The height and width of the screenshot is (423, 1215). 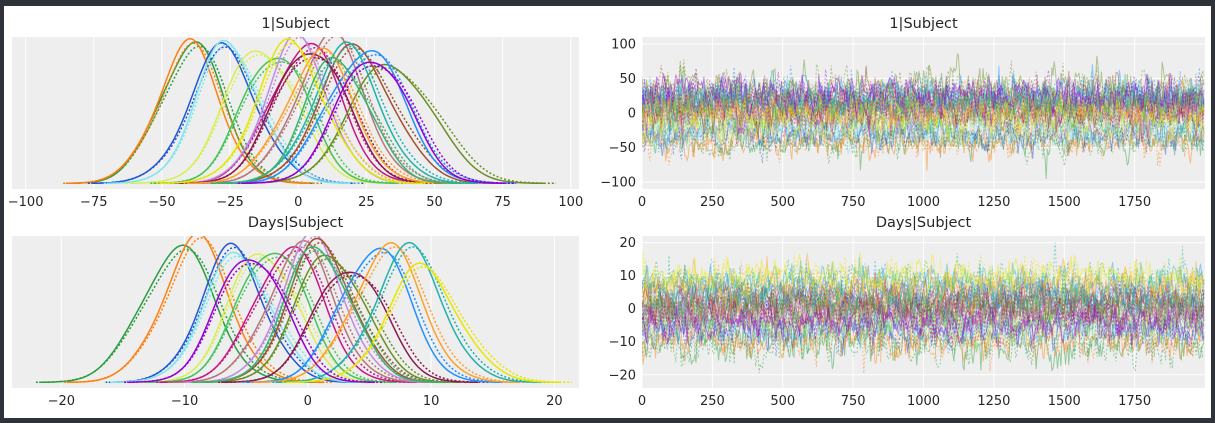 What do you see at coordinates (570, 202) in the screenshot?
I see `x-tick-label: 100` at bounding box center [570, 202].